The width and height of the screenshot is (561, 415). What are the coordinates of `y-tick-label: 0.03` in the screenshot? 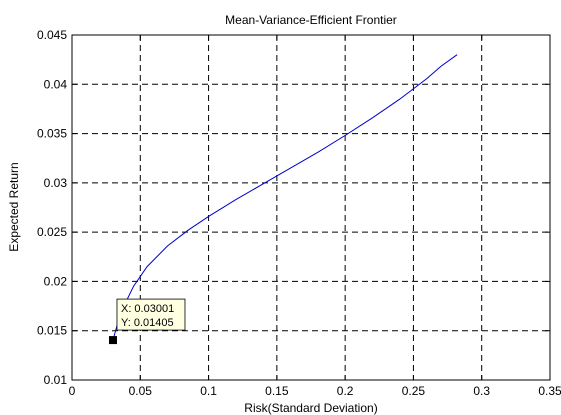 It's located at (56, 183).